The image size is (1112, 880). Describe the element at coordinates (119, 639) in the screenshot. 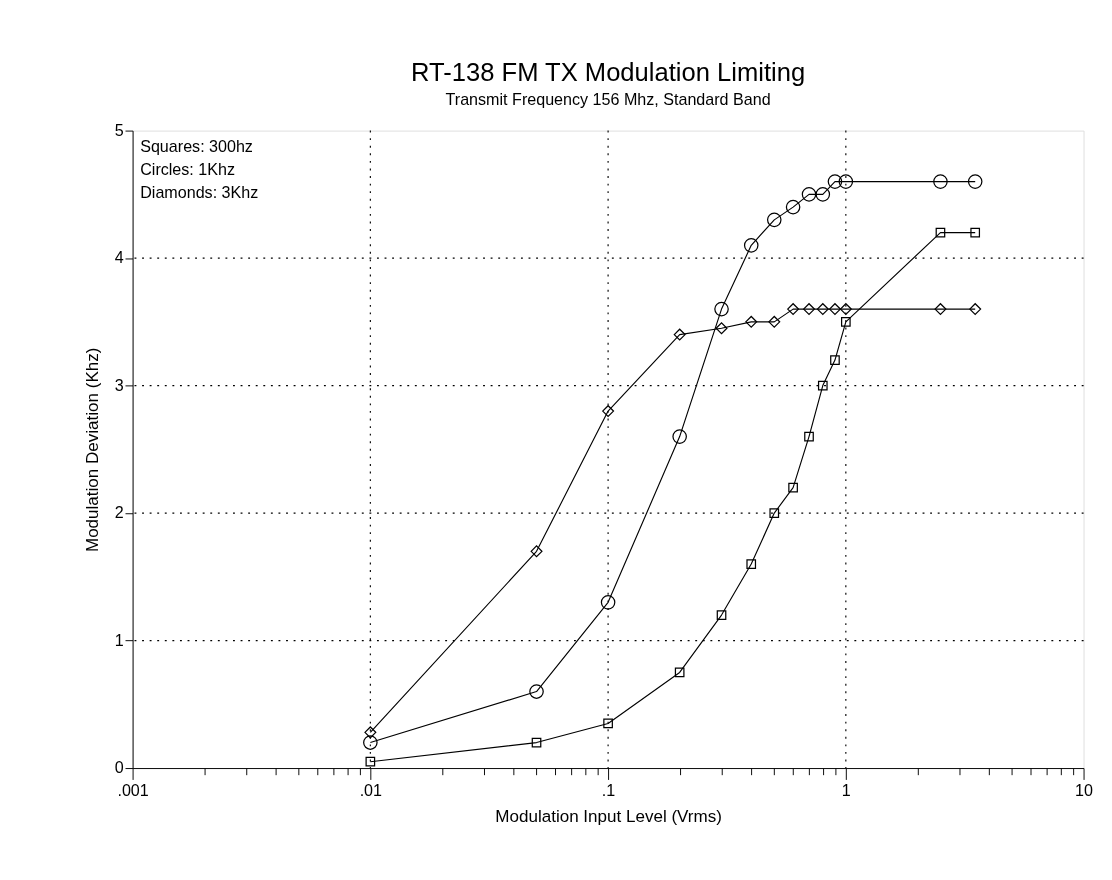

I see `y-tick-label: 1` at that location.